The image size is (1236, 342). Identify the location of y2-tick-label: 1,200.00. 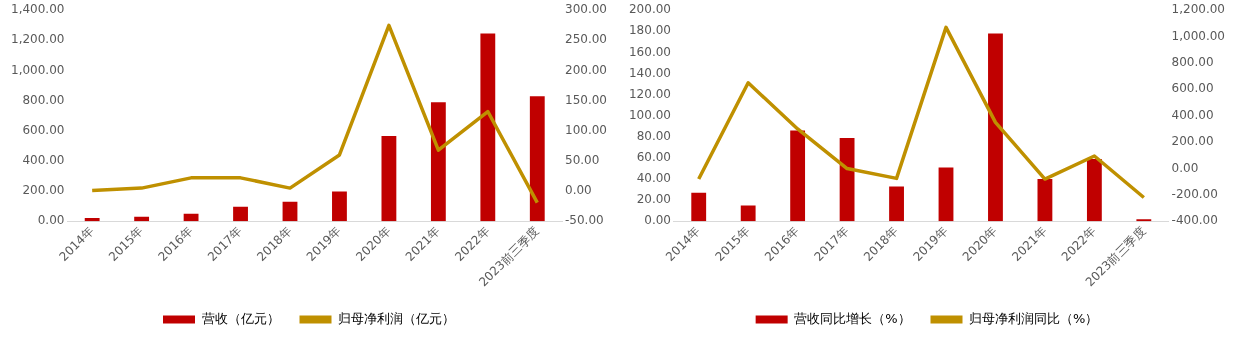
(1198, 9).